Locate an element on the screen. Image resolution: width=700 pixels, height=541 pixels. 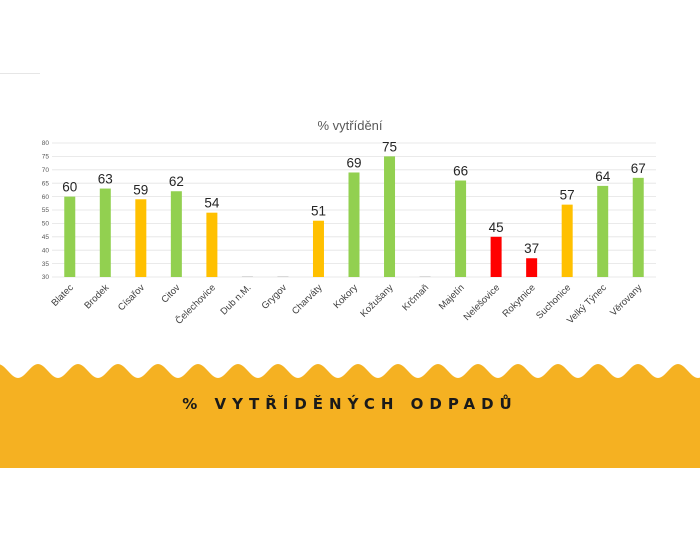
x-tick-label: Citov is located at coordinates (170, 293).